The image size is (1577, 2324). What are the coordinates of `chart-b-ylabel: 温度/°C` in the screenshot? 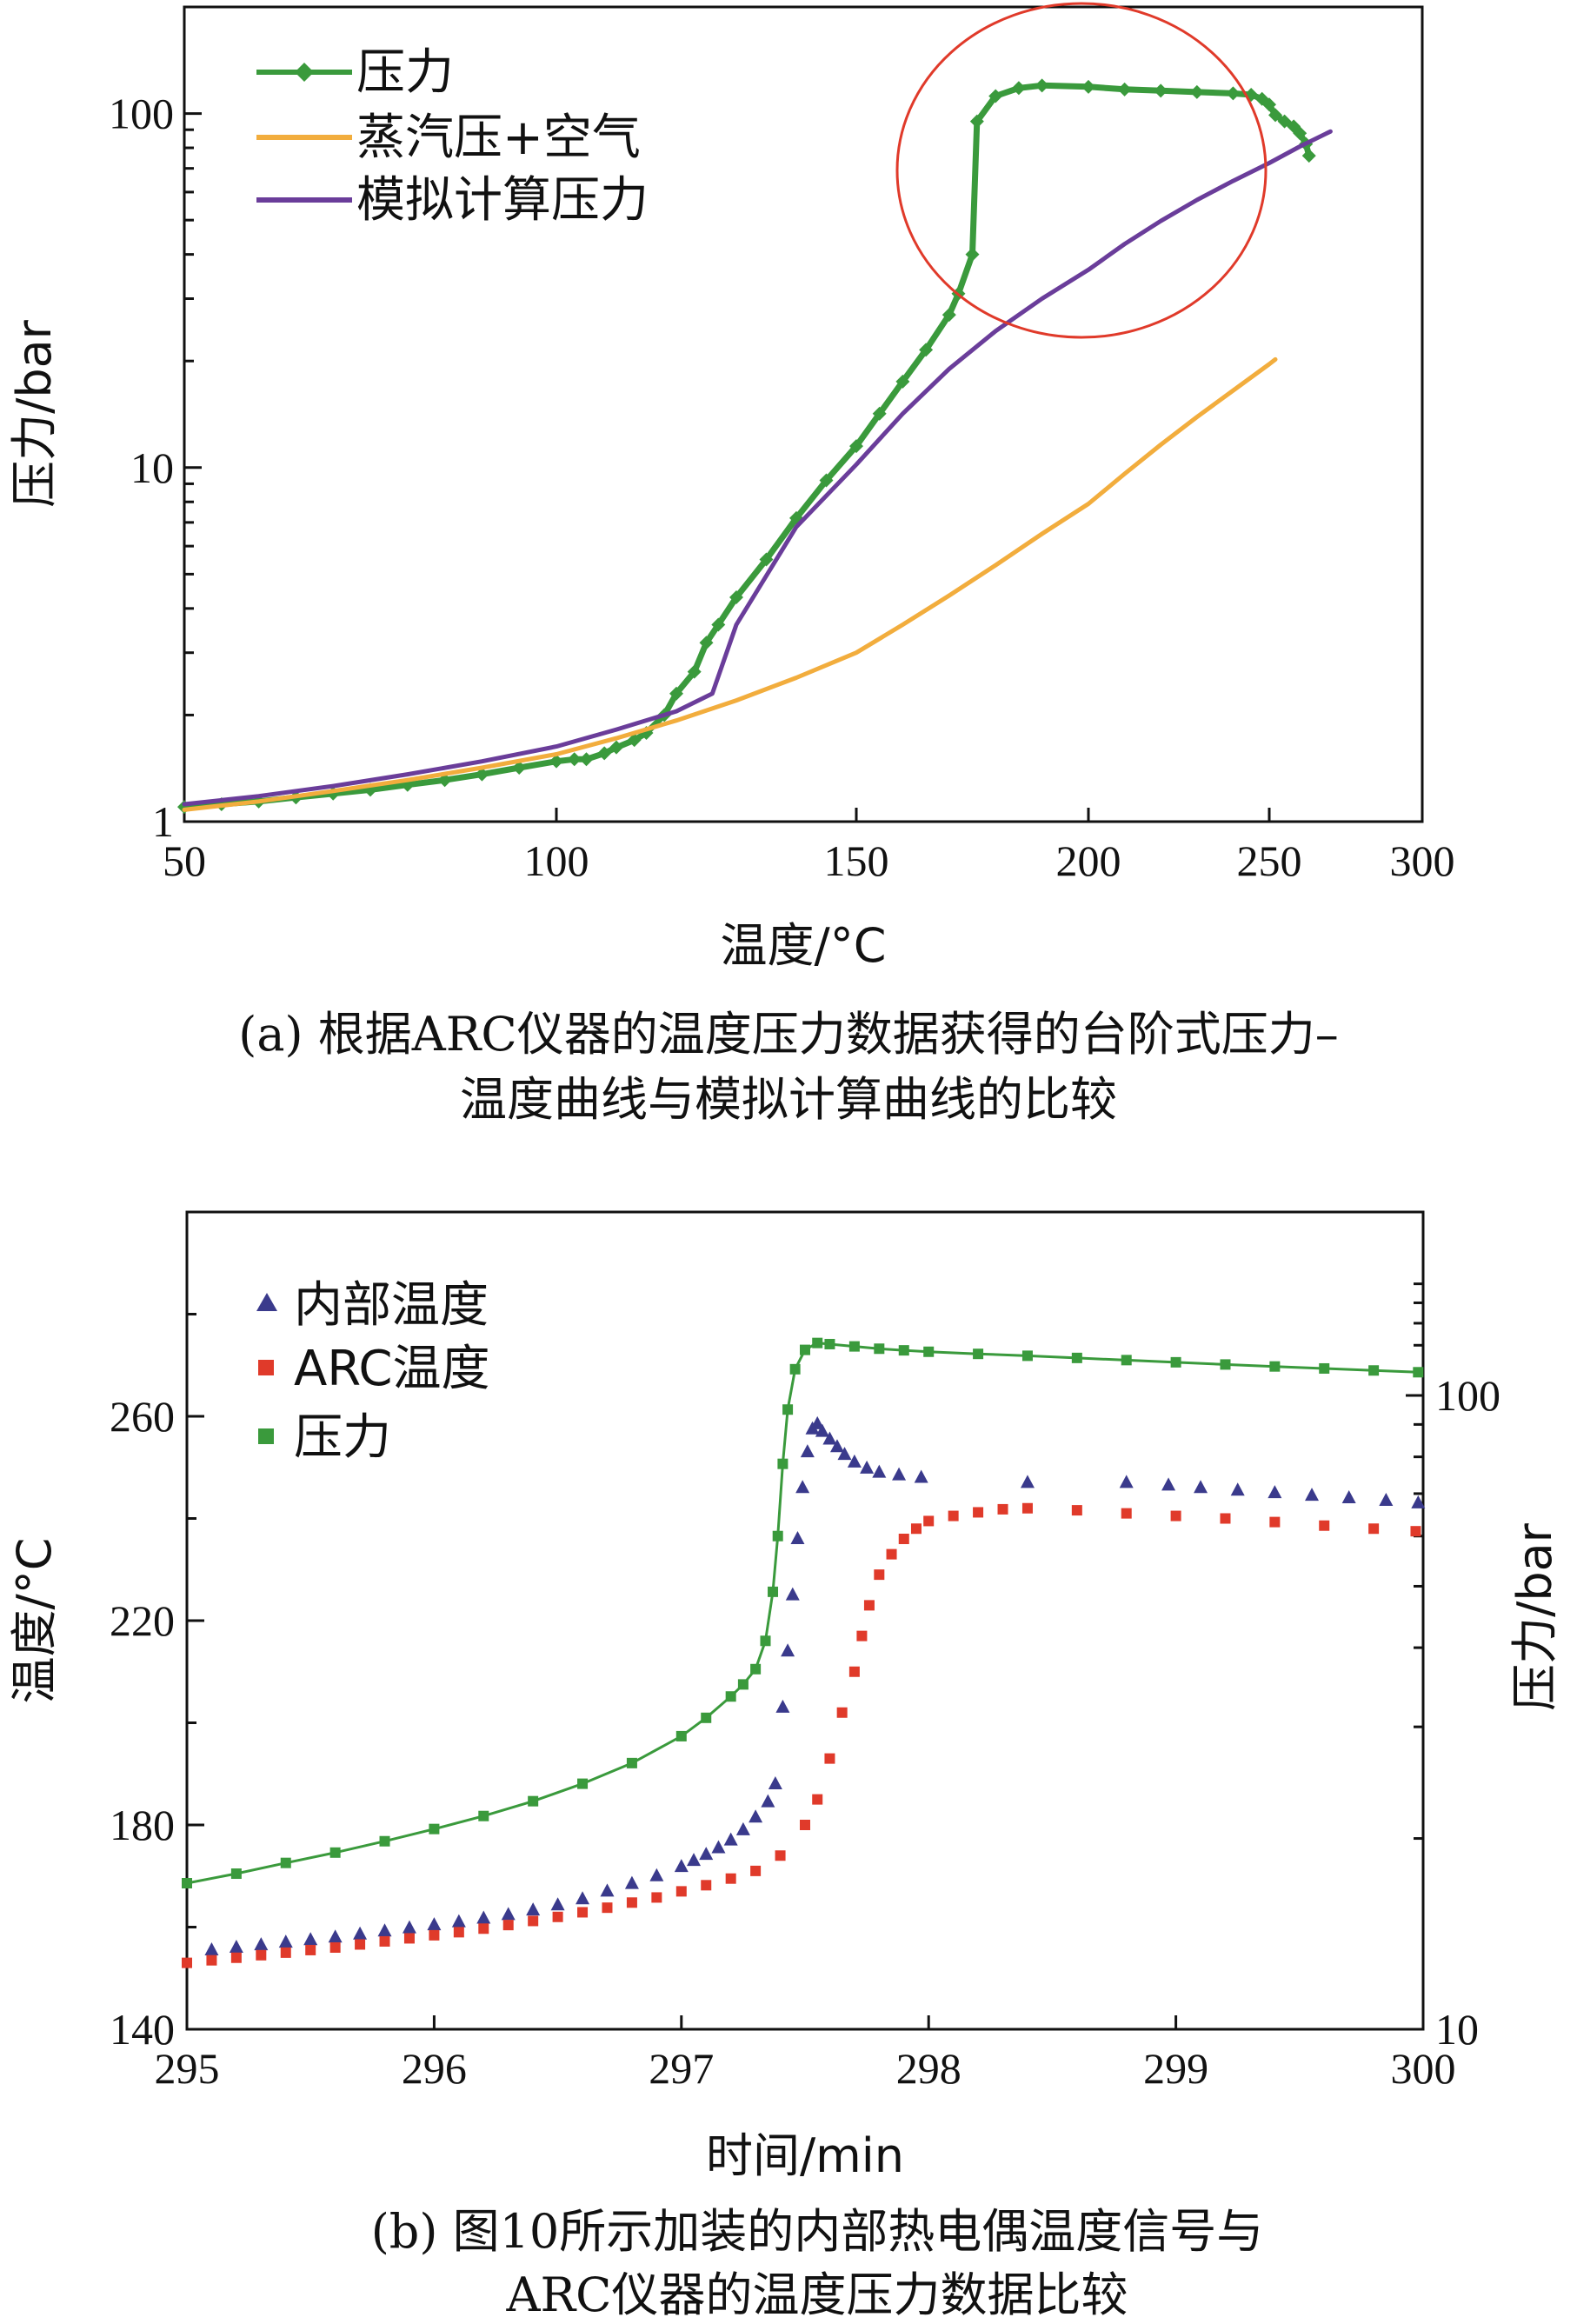 It's located at (34, 1621).